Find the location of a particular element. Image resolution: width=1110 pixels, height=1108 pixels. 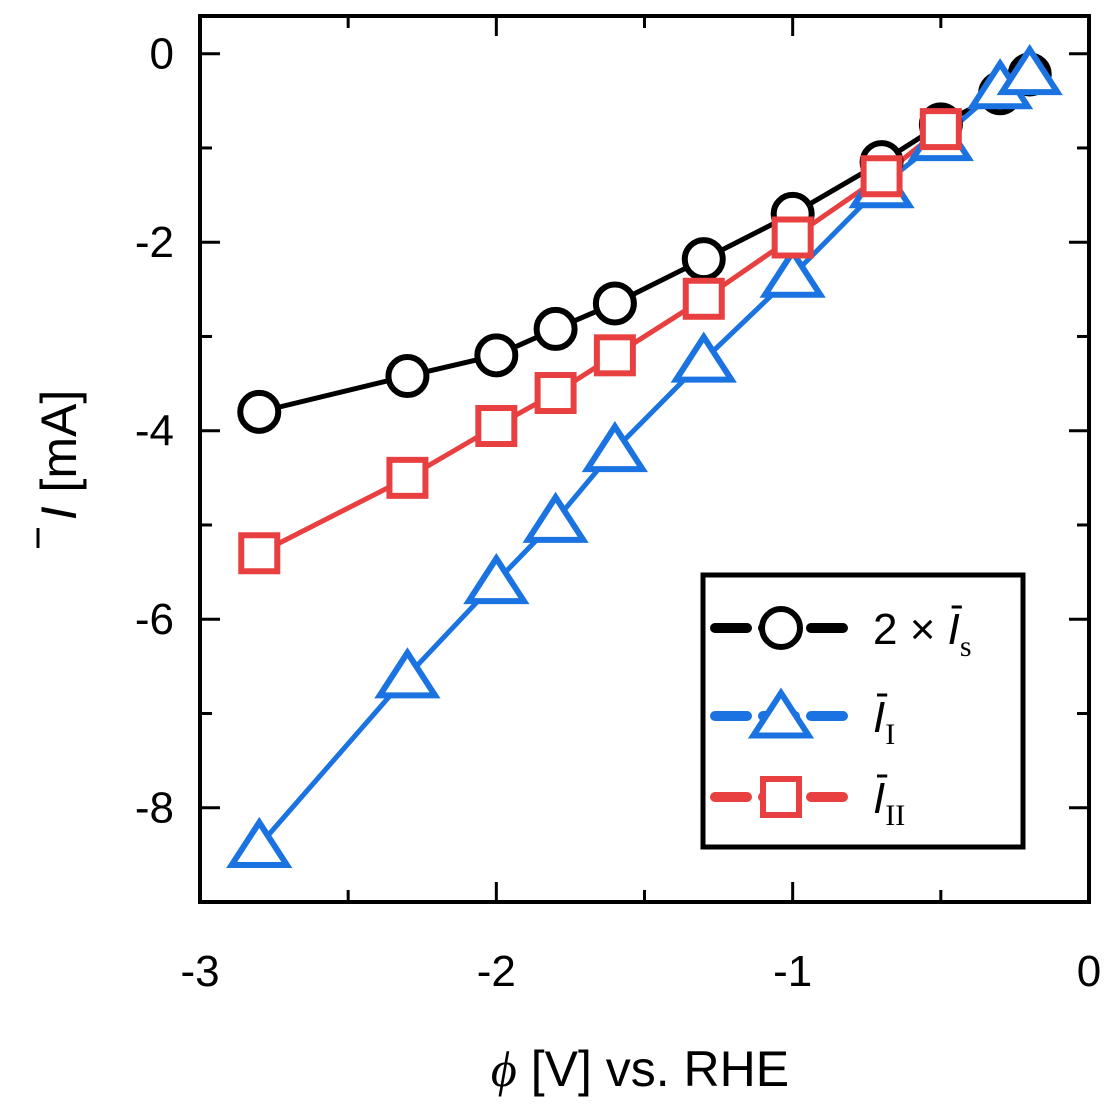

legend-label: III is located at coordinates (889, 803).